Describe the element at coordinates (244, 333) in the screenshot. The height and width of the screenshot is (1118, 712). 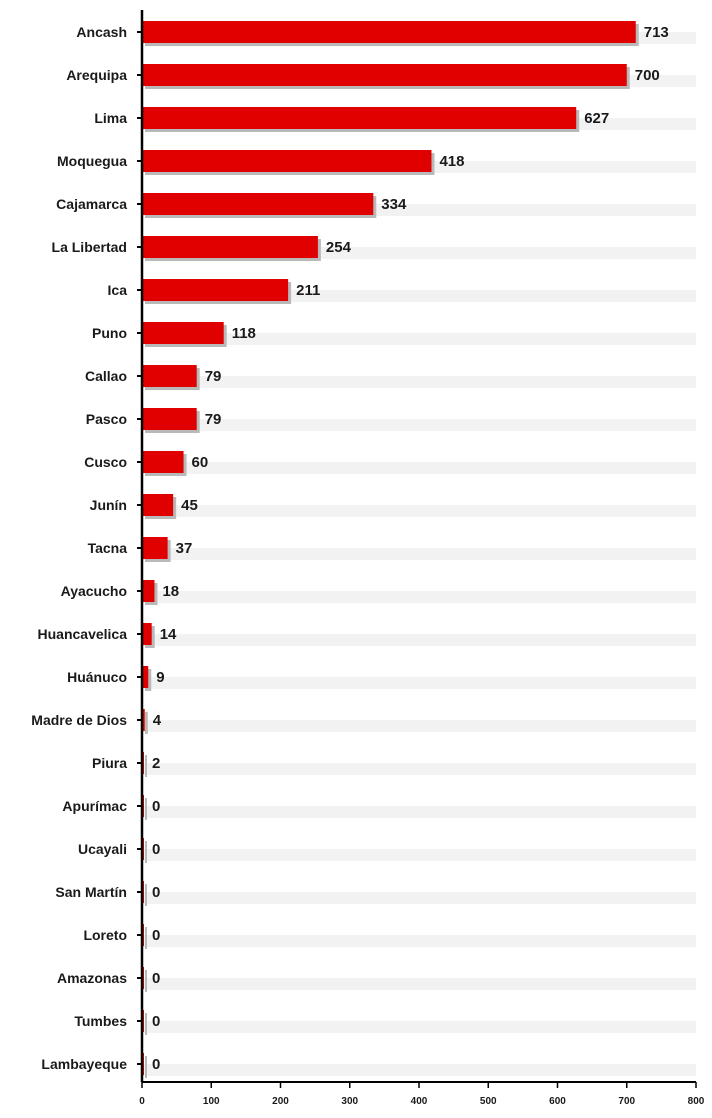
I see `value-label: 118` at that location.